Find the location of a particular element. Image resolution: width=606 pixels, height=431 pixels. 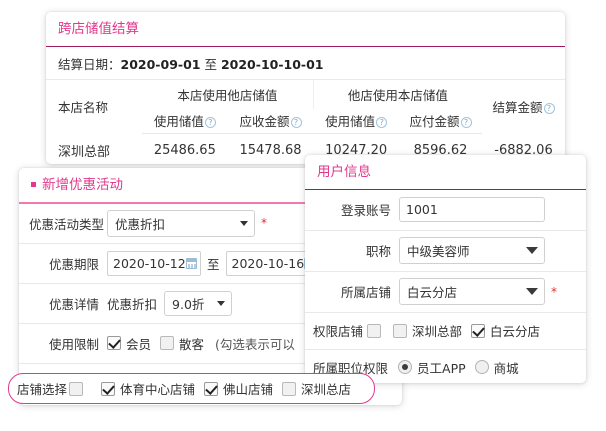

perm-store-option-0: 深圳总部 is located at coordinates (427, 330).